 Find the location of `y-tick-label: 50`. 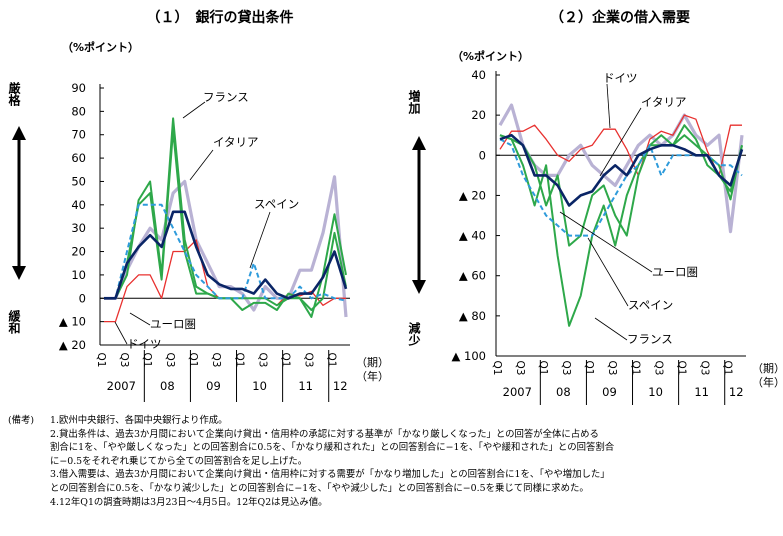

y-tick-label: 50 is located at coordinates (78, 181).